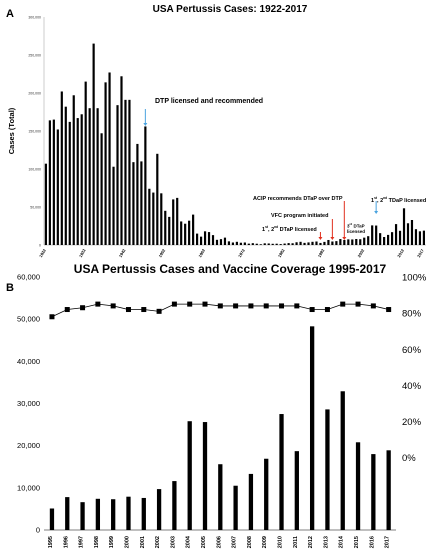 The image size is (438, 550). I want to click on chart-b-x-tick-label: 2015, so click(357, 542).